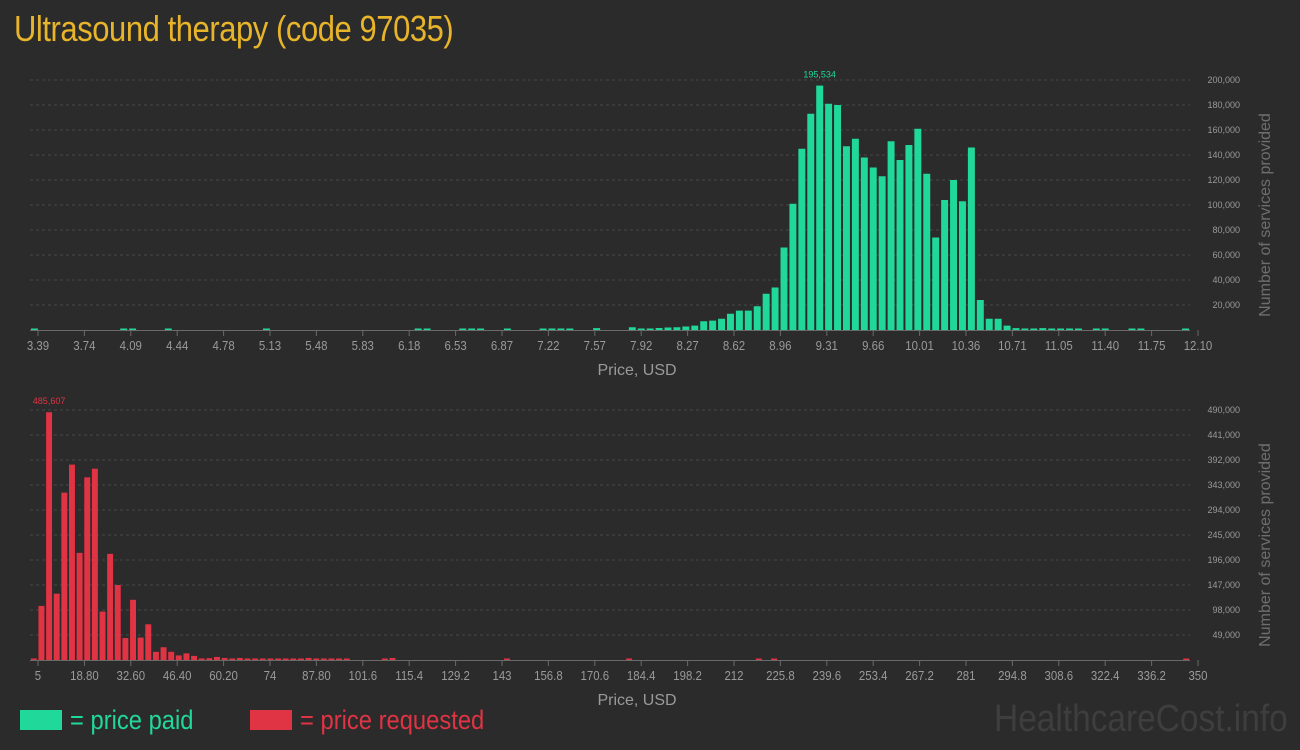 The width and height of the screenshot is (1300, 750). What do you see at coordinates (1141, 719) in the screenshot?
I see `watermark: HealthcareCost.info` at bounding box center [1141, 719].